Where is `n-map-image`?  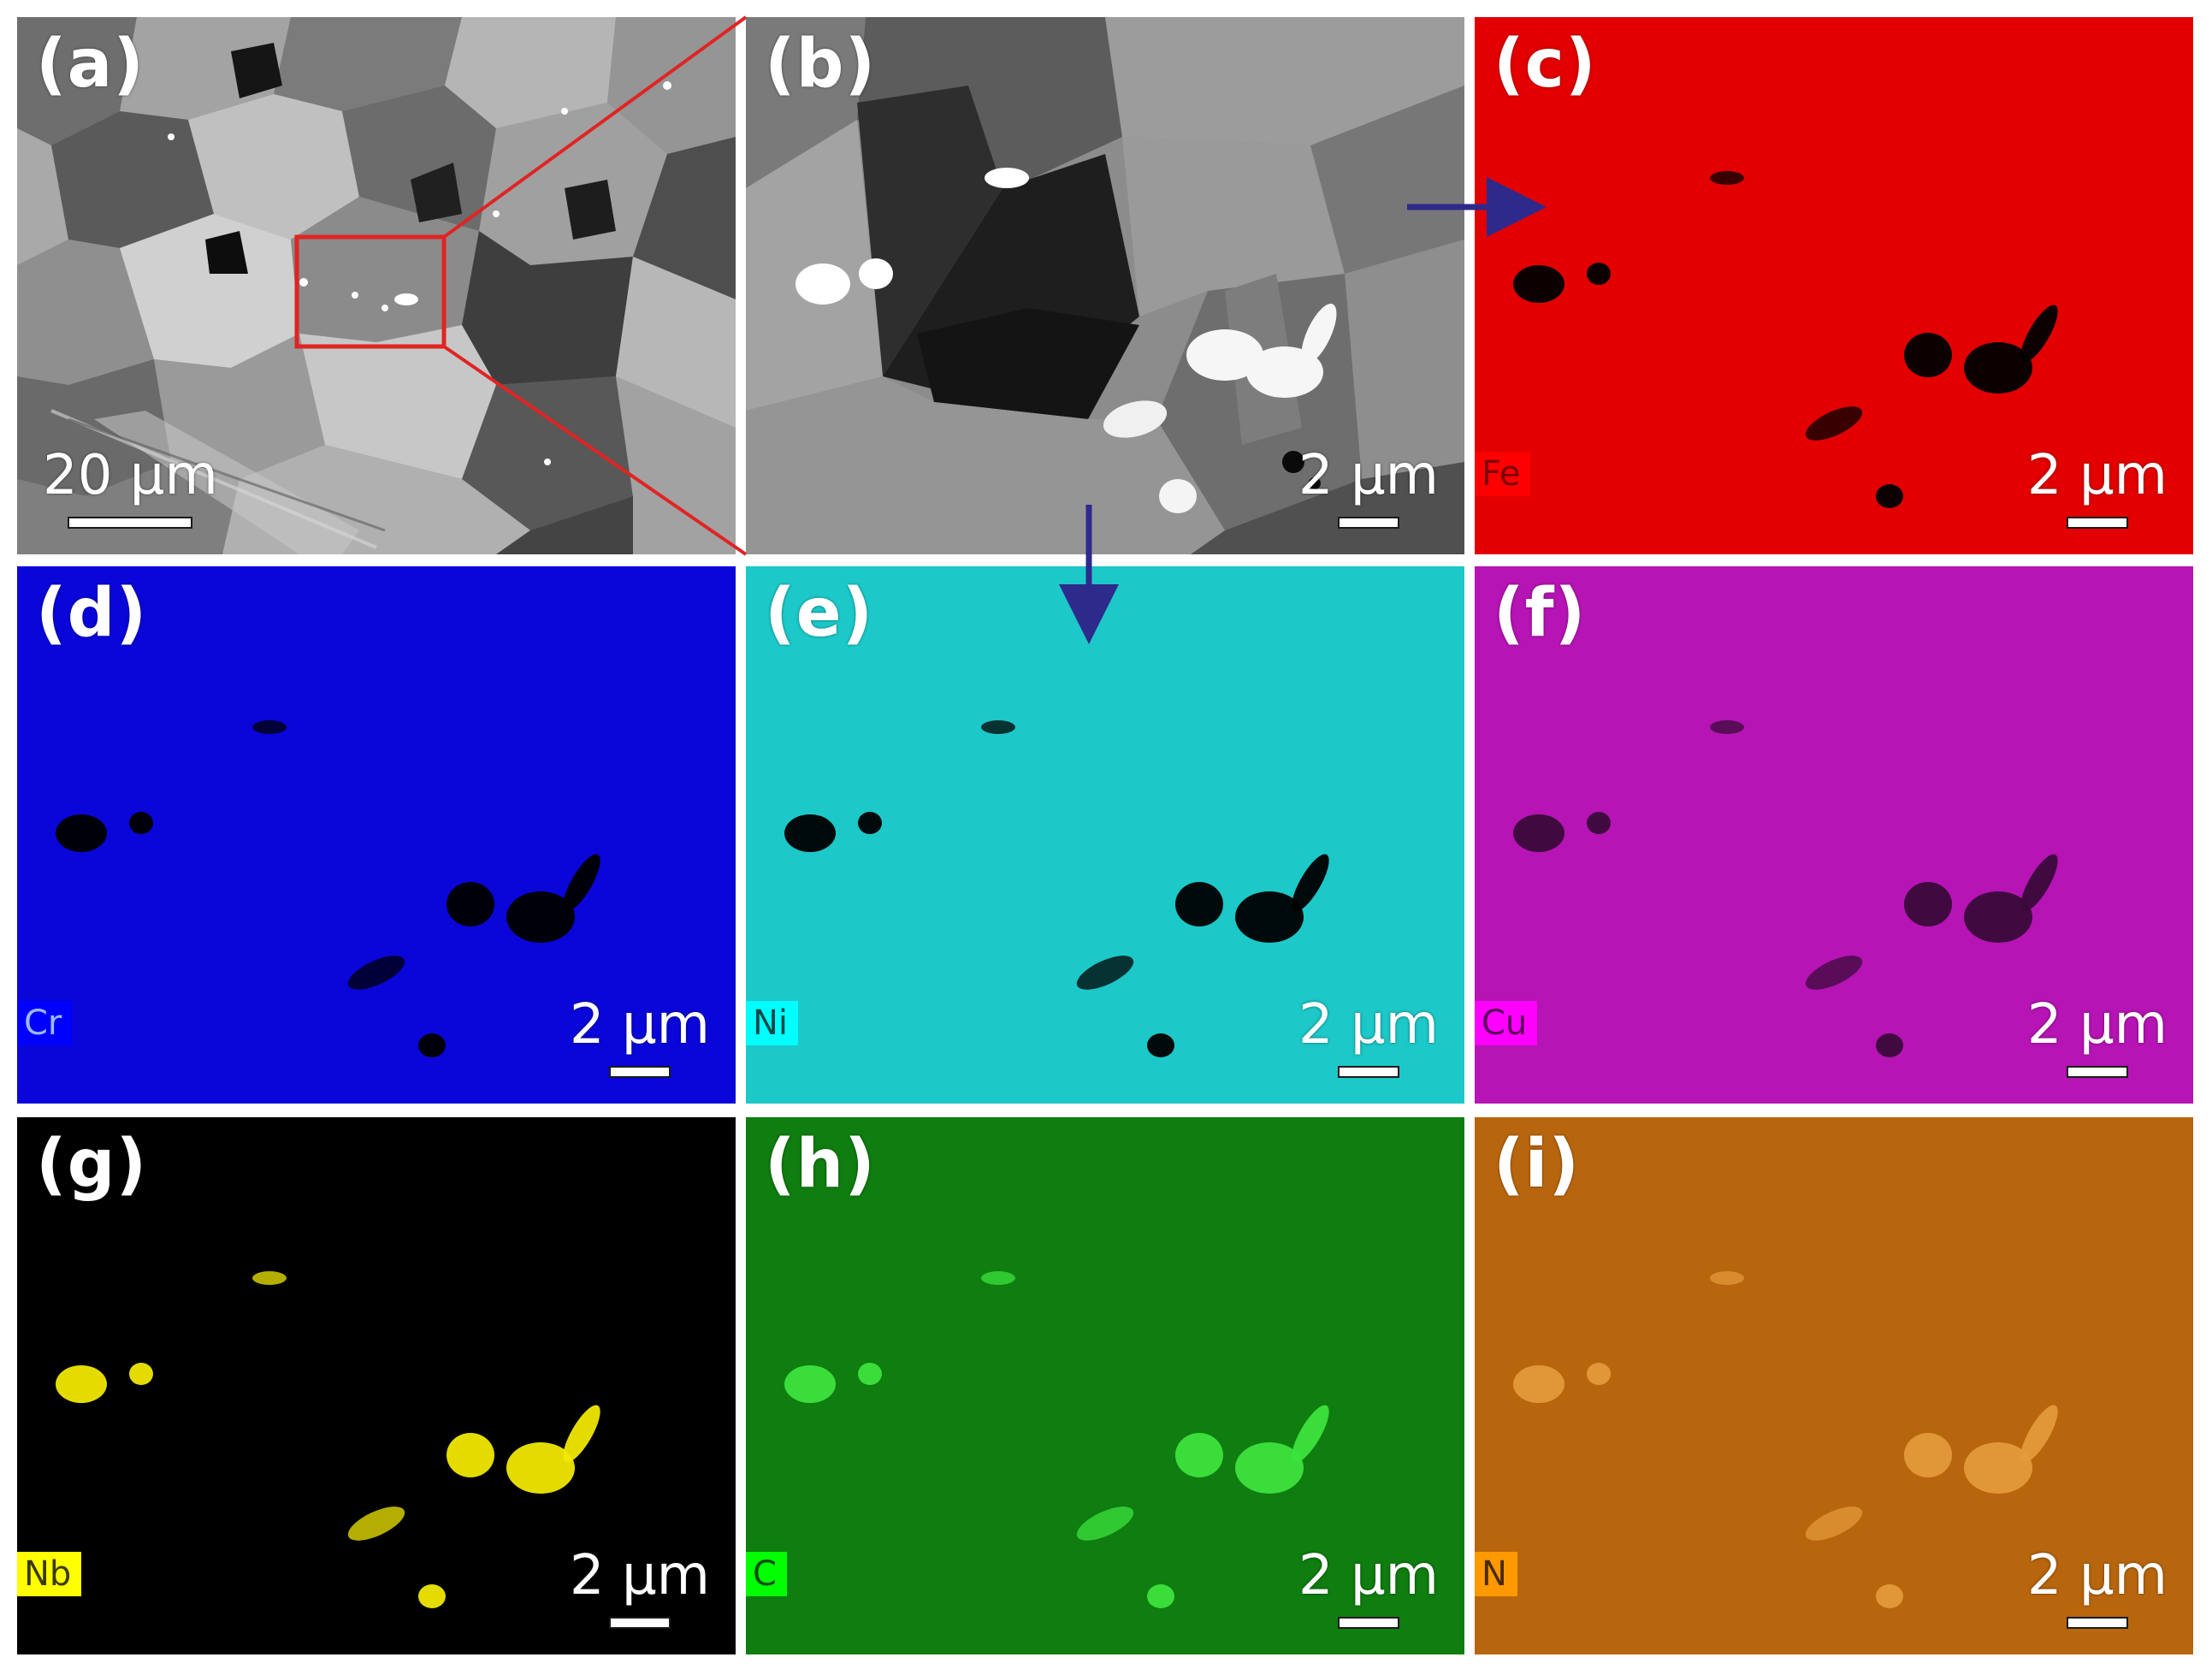
n-map-image is located at coordinates (1834, 1385).